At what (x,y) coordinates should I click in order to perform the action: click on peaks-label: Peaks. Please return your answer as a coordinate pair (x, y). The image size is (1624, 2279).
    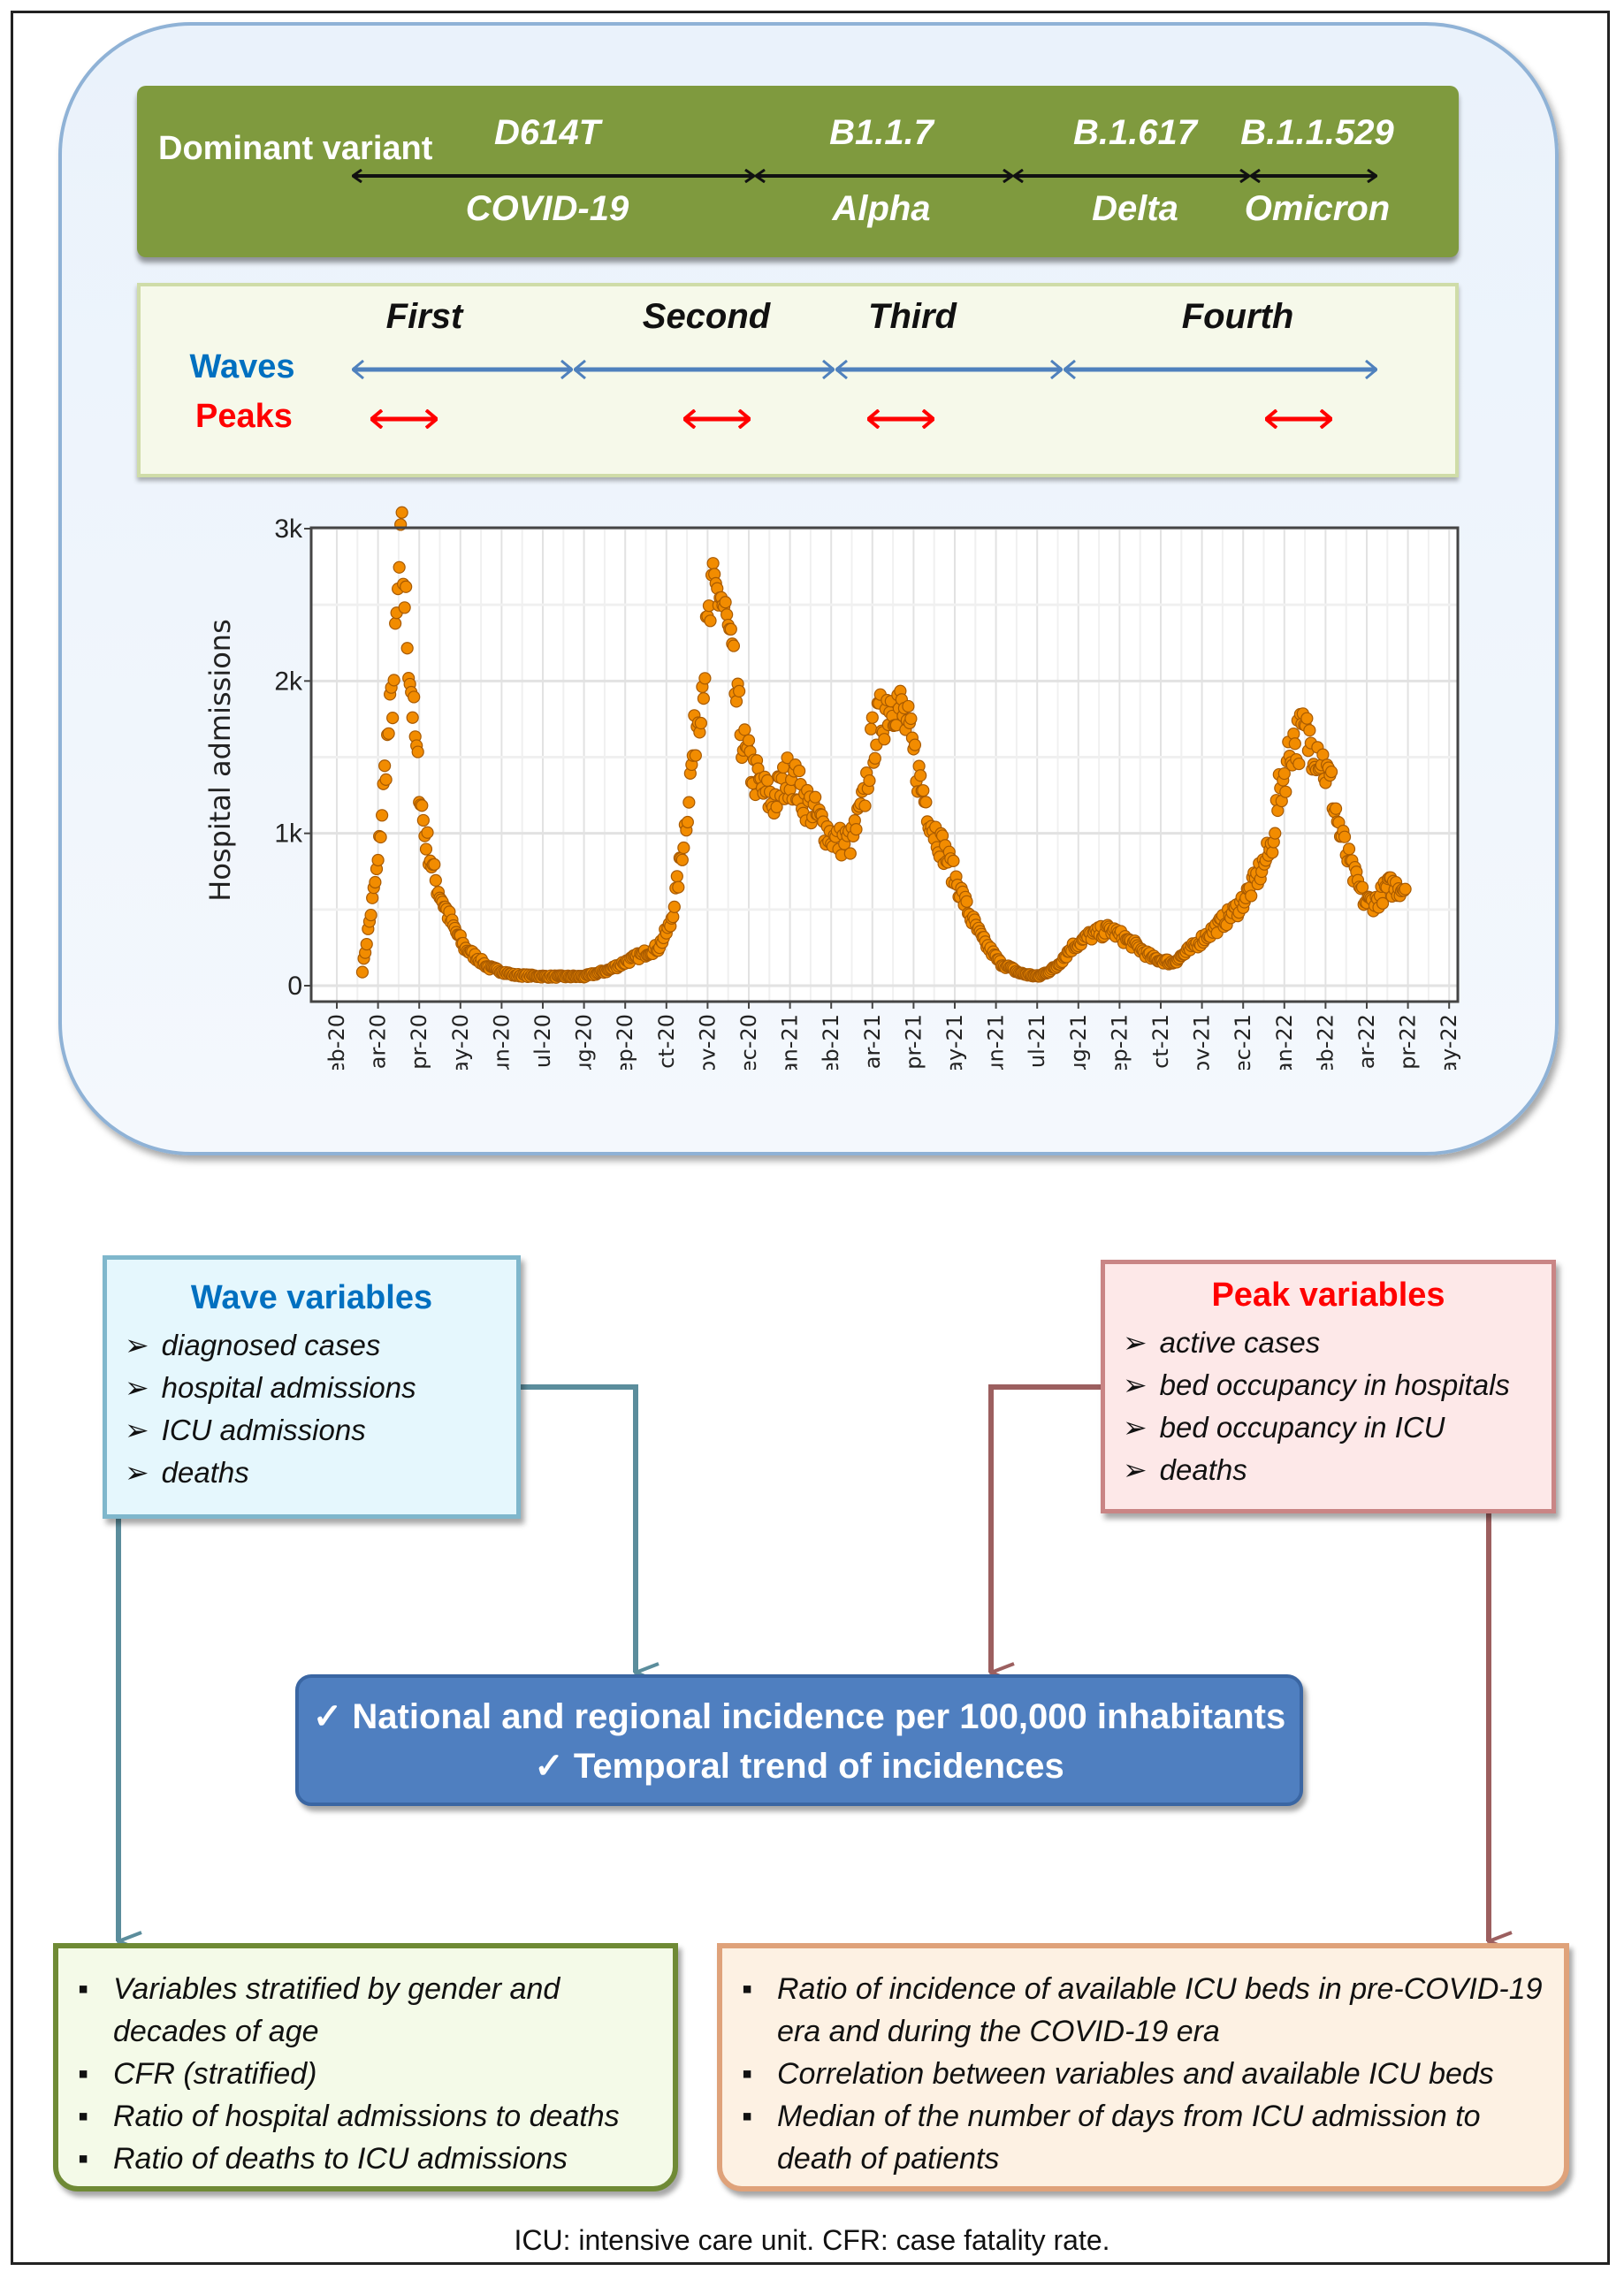
    Looking at the image, I should click on (244, 416).